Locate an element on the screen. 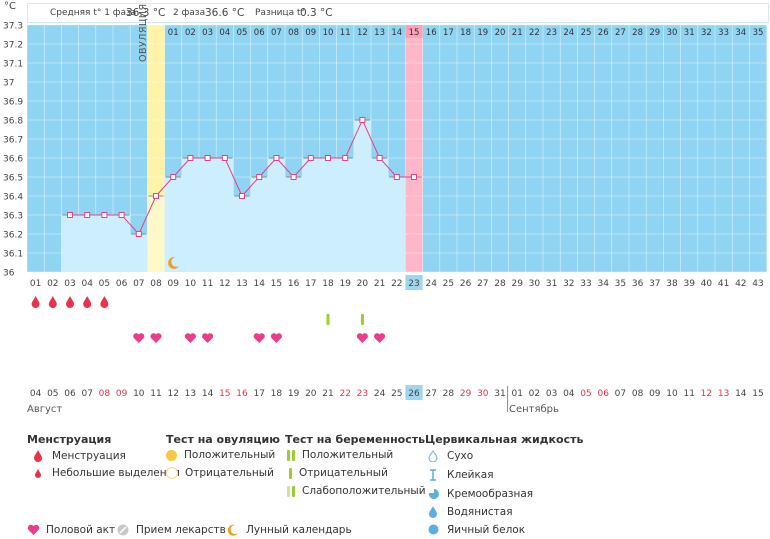 The height and width of the screenshot is (539, 770). y-tick-label: 37.3 is located at coordinates (13, 27).